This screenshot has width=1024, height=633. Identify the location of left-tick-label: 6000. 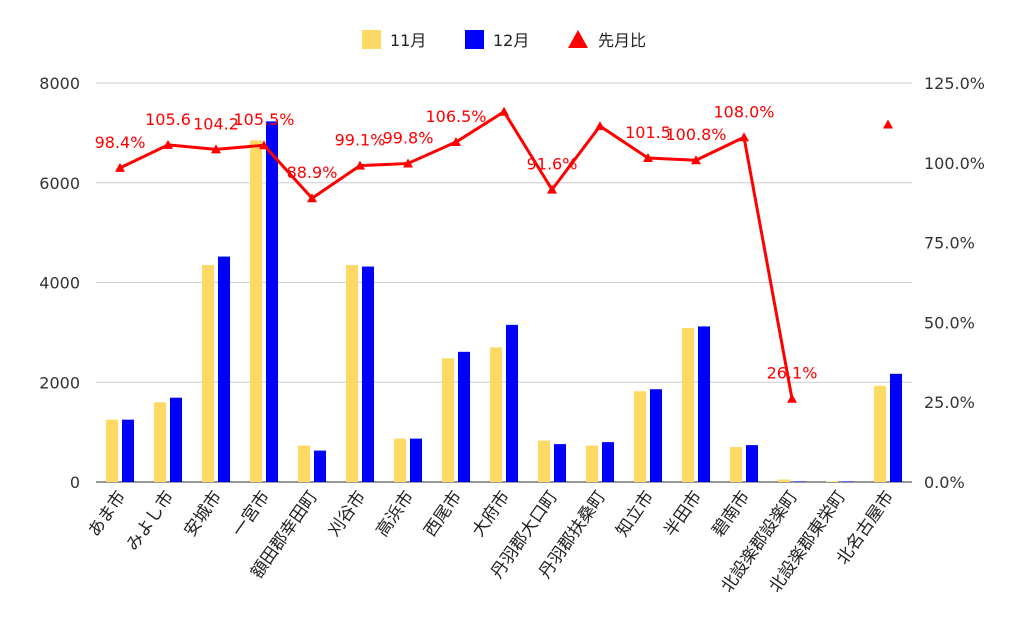
(59, 183).